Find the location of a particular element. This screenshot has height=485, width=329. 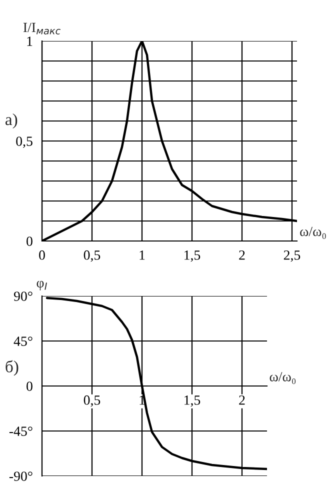

x-tick-label: 1 is located at coordinates (142, 255).